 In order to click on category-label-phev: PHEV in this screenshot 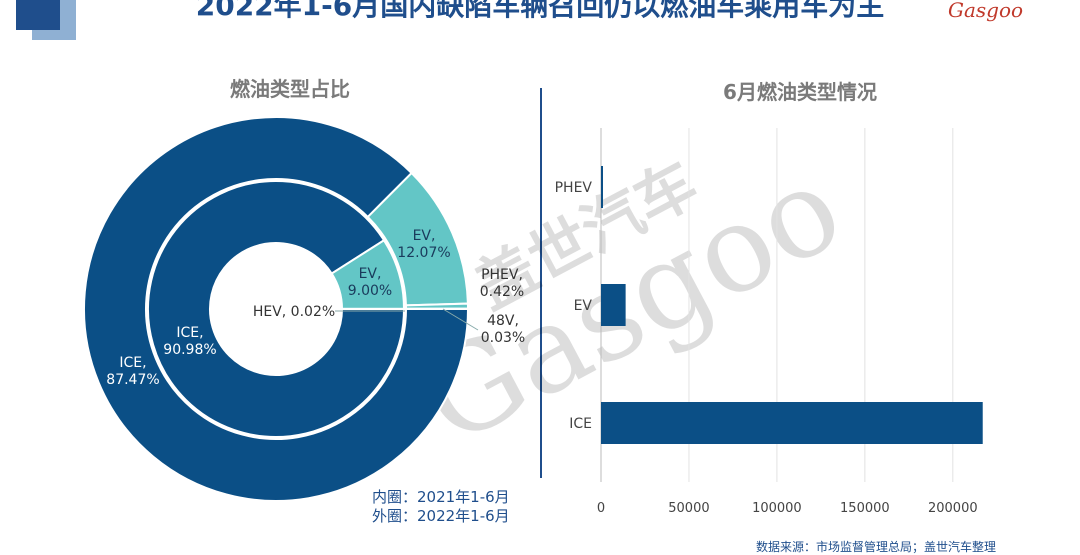, I will do `click(574, 188)`.